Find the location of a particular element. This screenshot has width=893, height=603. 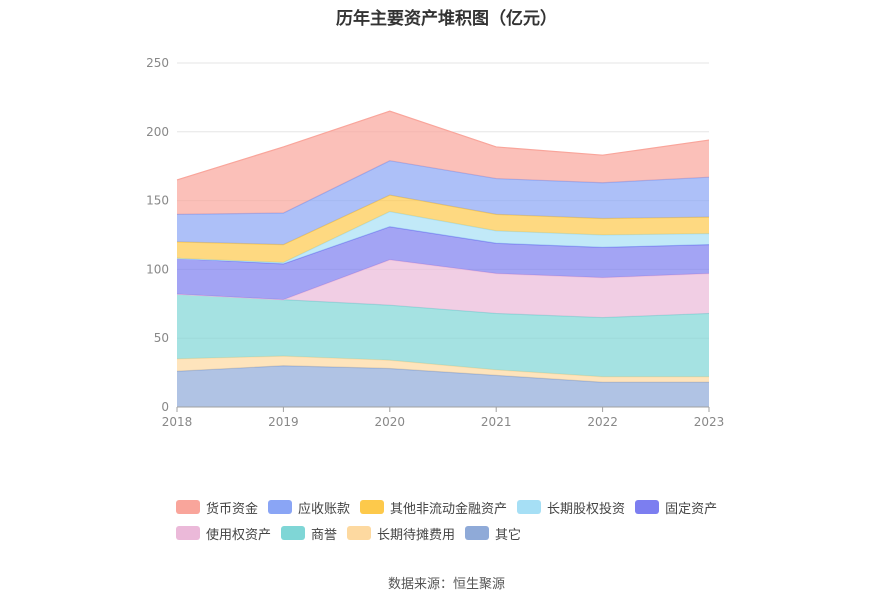

legend-item-qitafeiliudong: 其他非流动金融资产 is located at coordinates (433, 507).